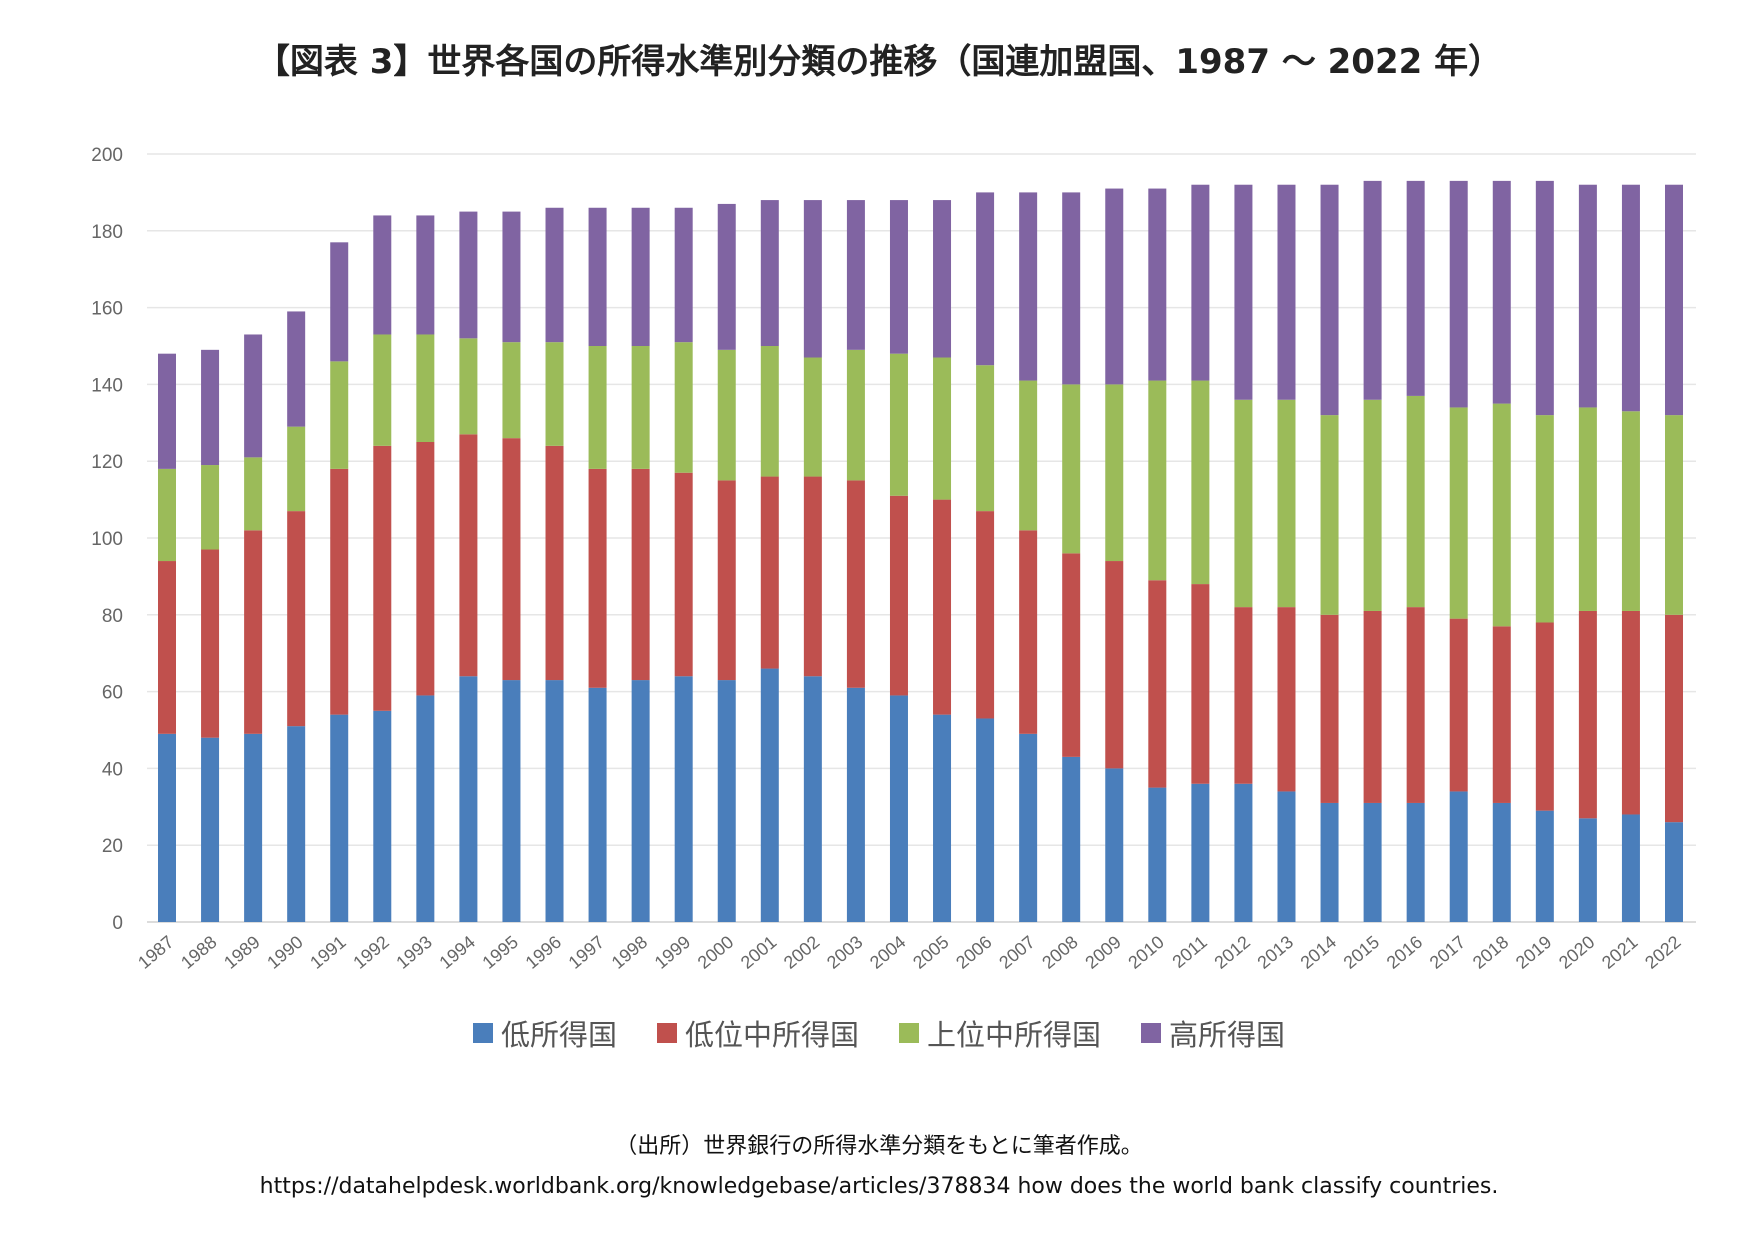  Describe the element at coordinates (931, 952) in the screenshot. I see `x-tick-label: 2005` at that location.